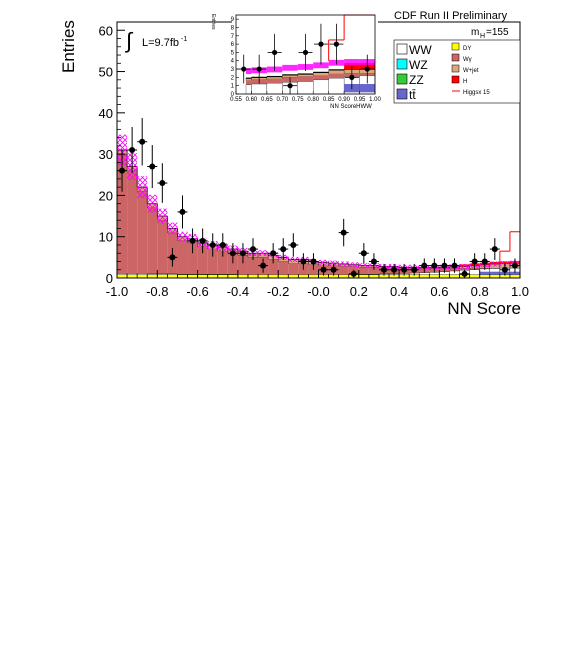  Describe the element at coordinates (106, 72) in the screenshot. I see `y-tick-label: 50` at that location.